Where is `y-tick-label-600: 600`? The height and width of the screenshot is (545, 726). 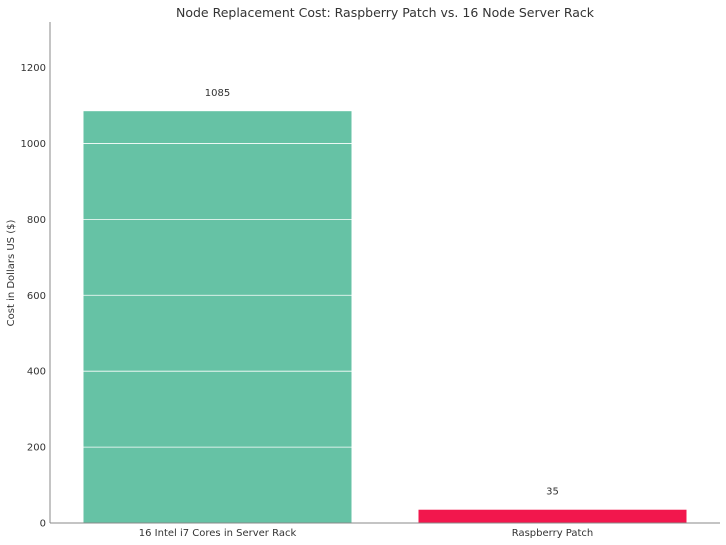
y-tick-label-600: 600 is located at coordinates (36, 296).